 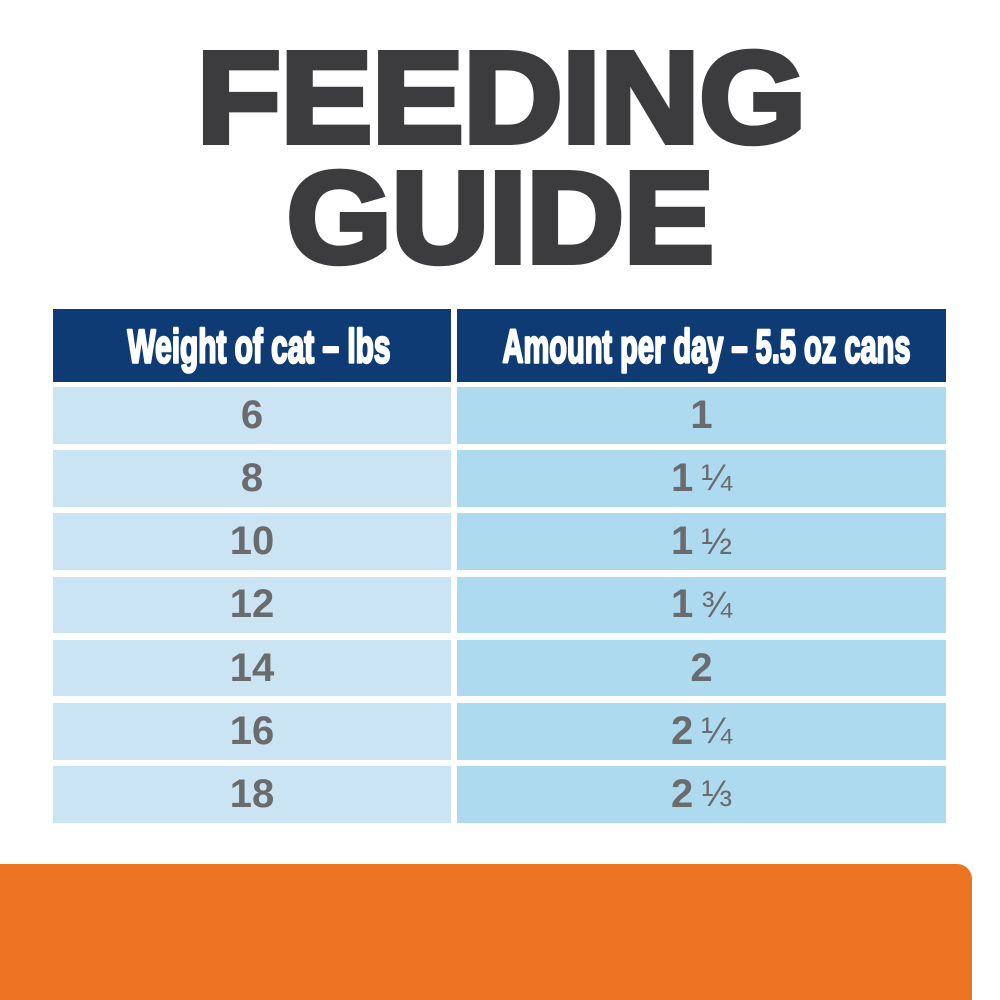 I want to click on svg-text: GUIDE, so click(x=500, y=218).